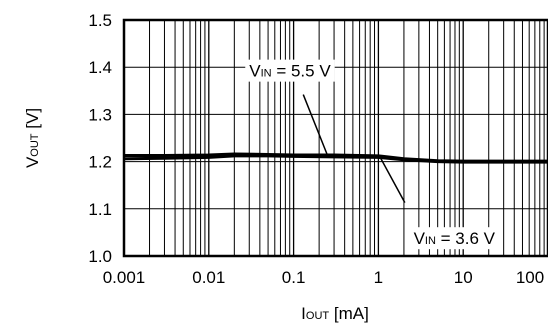 The image size is (548, 325). I want to click on x-tick-label: 0.1, so click(294, 277).